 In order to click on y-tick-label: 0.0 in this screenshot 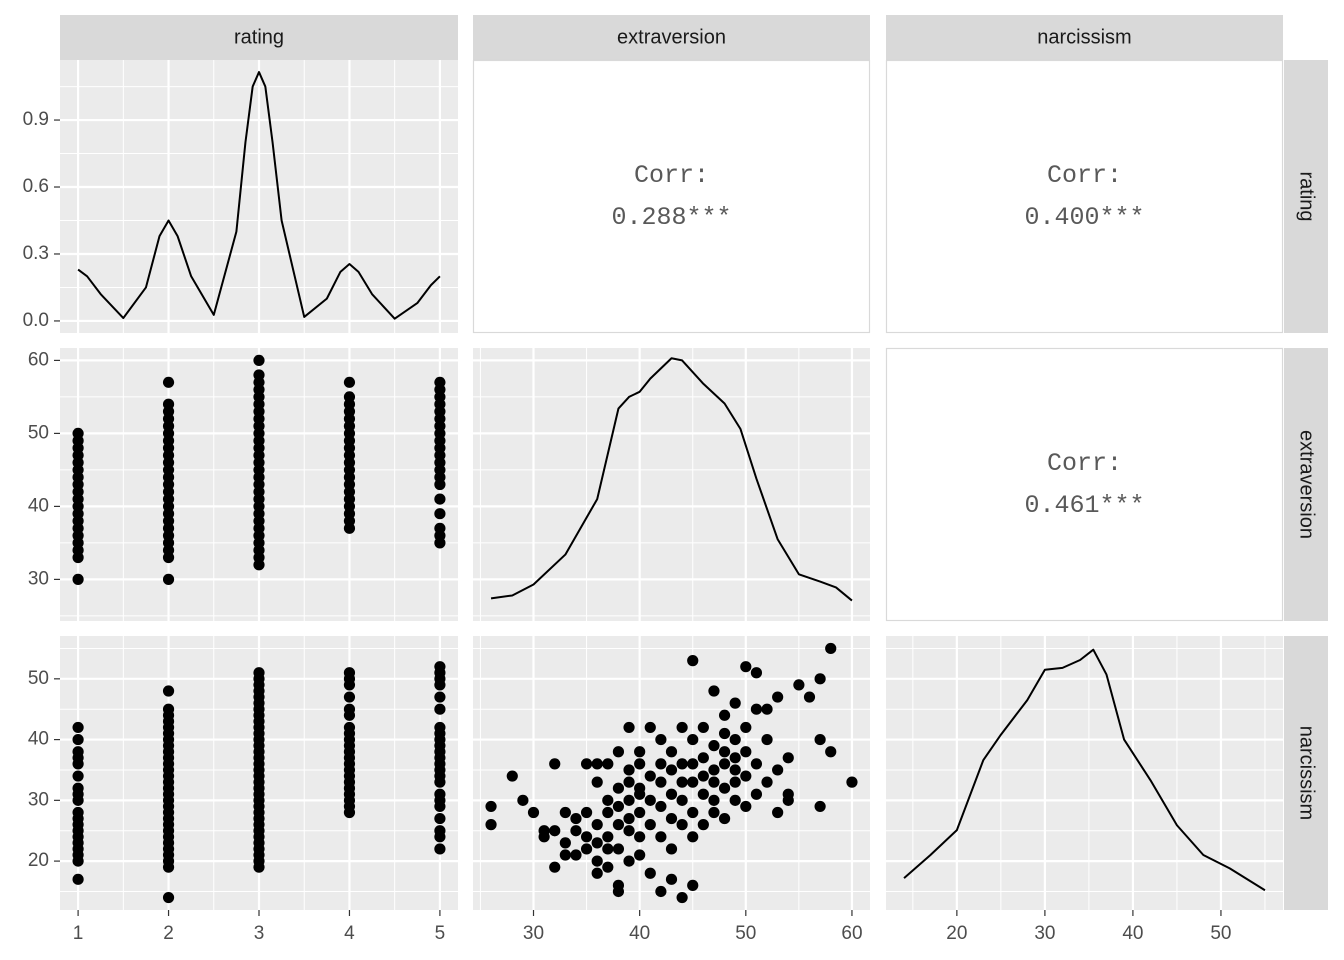, I will do `click(36, 320)`.